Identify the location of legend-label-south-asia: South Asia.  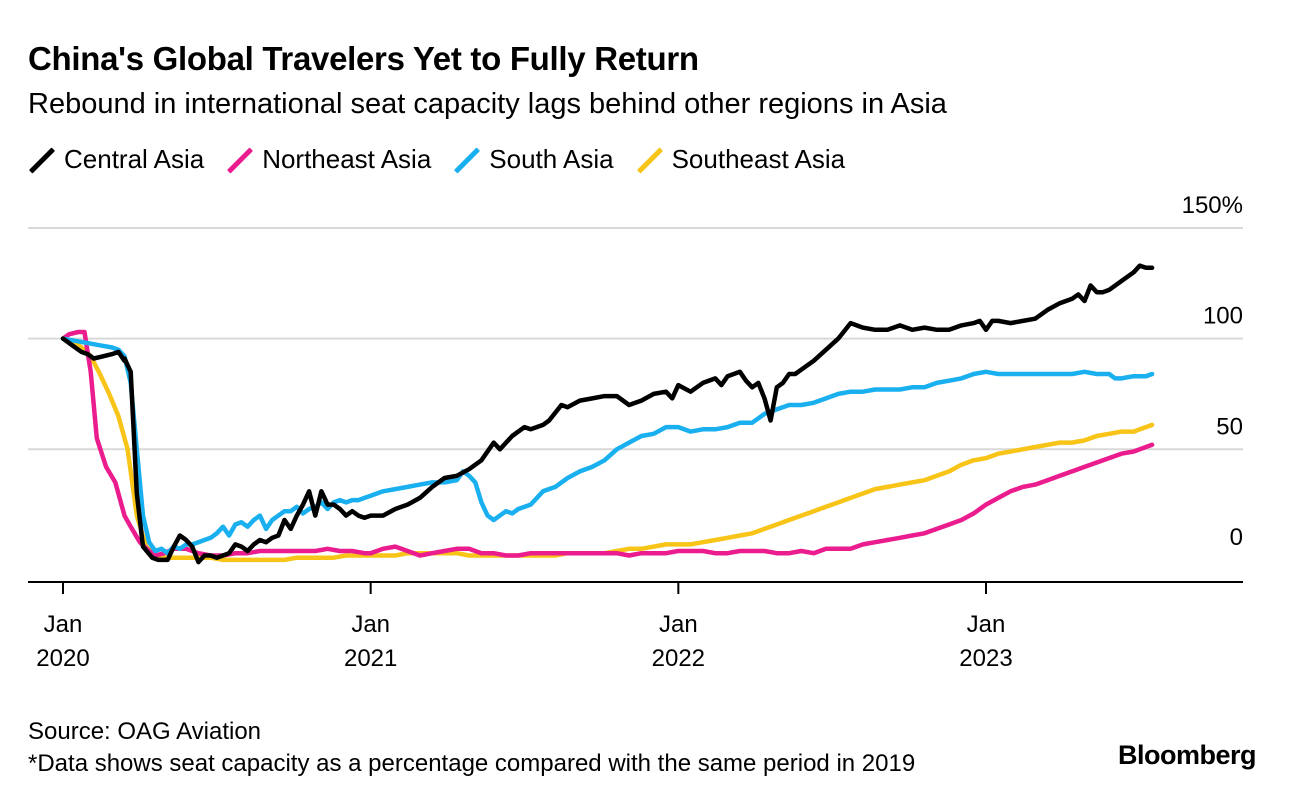
(551, 159).